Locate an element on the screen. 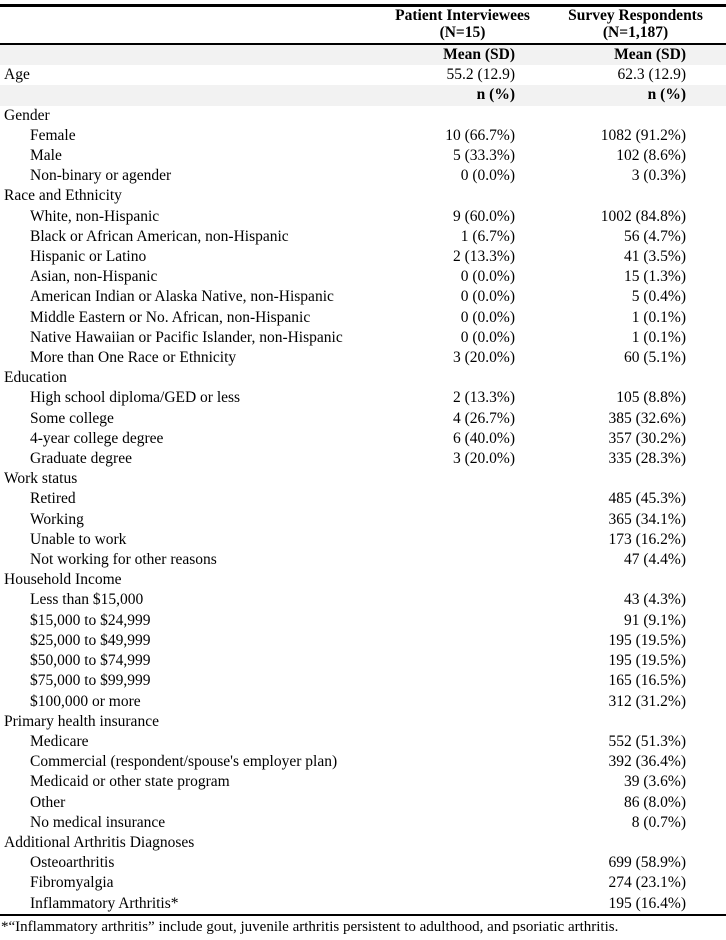 This screenshot has width=726, height=940. patient-value: 55.2 (12.9) is located at coordinates (480, 75).